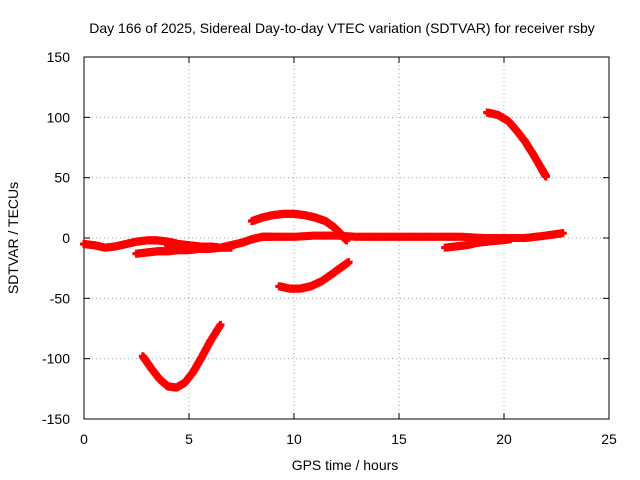 This screenshot has width=640, height=480. What do you see at coordinates (59, 57) in the screenshot?
I see `y-tick-label: 150` at bounding box center [59, 57].